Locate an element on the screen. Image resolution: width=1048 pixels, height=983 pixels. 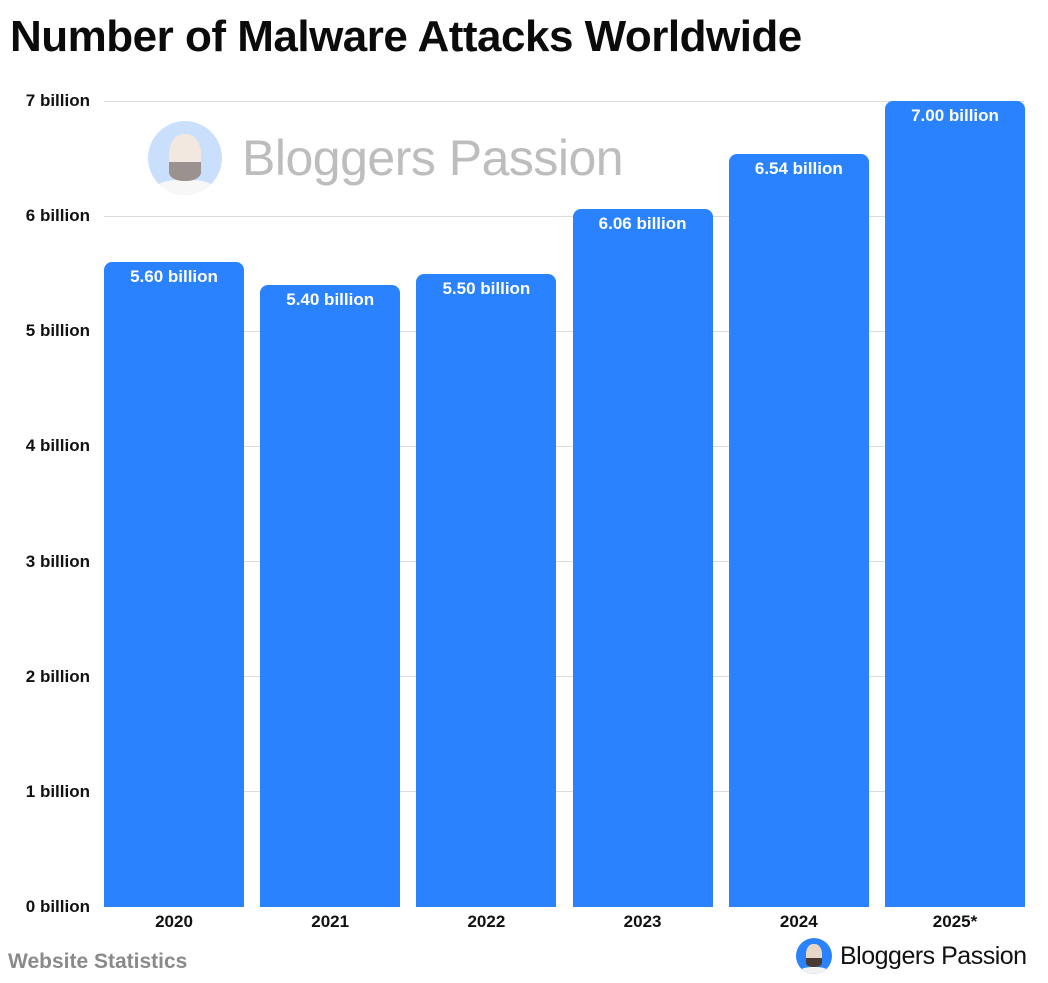
bar-value-label: 5.40 billion is located at coordinates (330, 300).